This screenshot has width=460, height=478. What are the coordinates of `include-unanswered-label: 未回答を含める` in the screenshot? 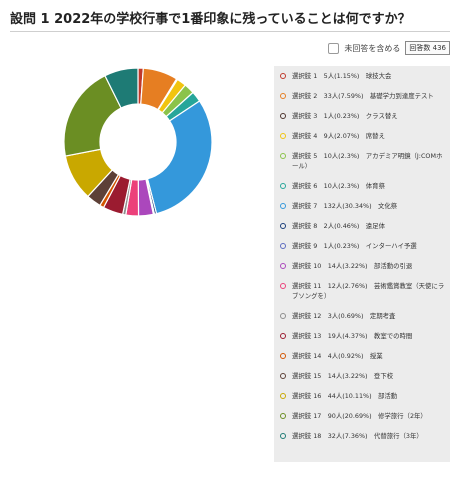 It's located at (372, 48).